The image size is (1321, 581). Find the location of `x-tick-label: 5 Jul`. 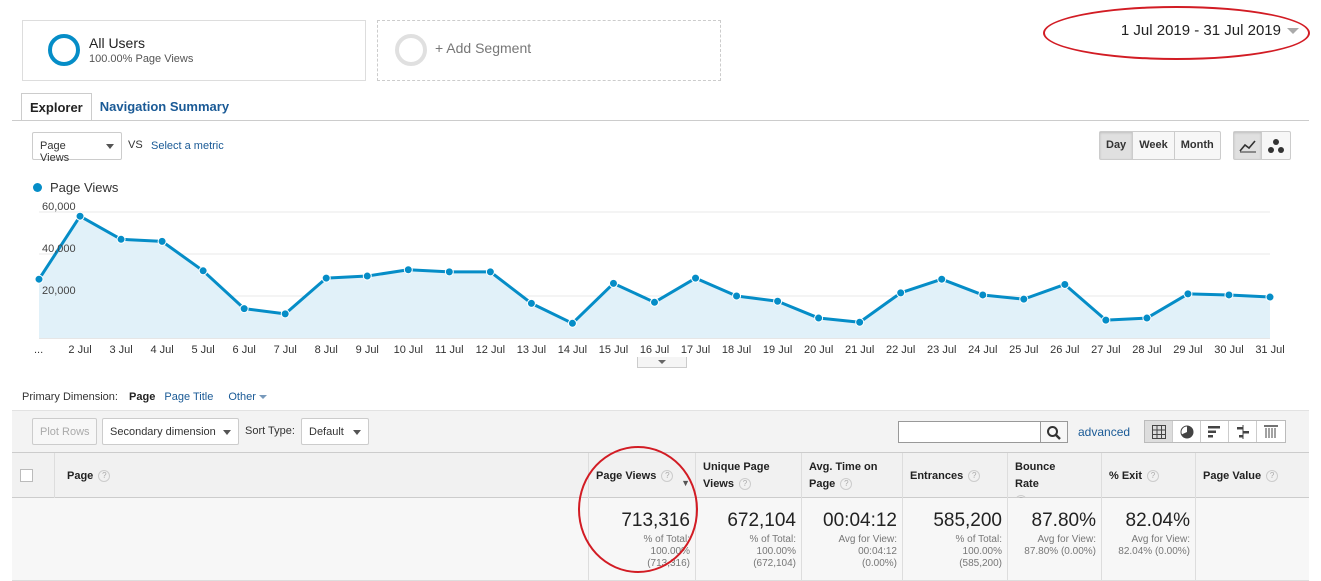

x-tick-label: 5 Jul is located at coordinates (203, 350).